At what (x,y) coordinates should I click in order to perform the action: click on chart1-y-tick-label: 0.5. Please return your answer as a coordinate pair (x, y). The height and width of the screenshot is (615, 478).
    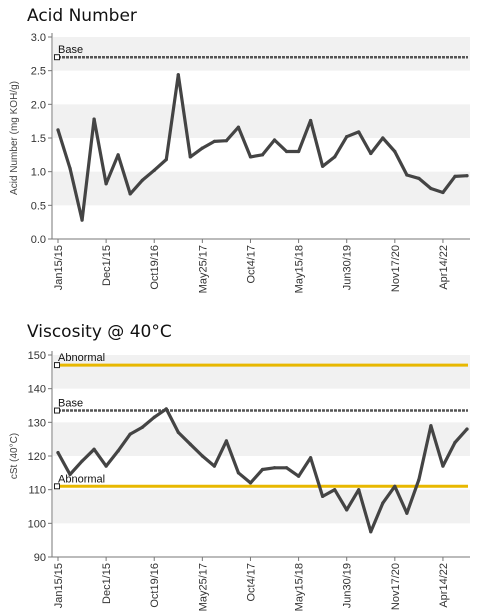
    Looking at the image, I should click on (38, 206).